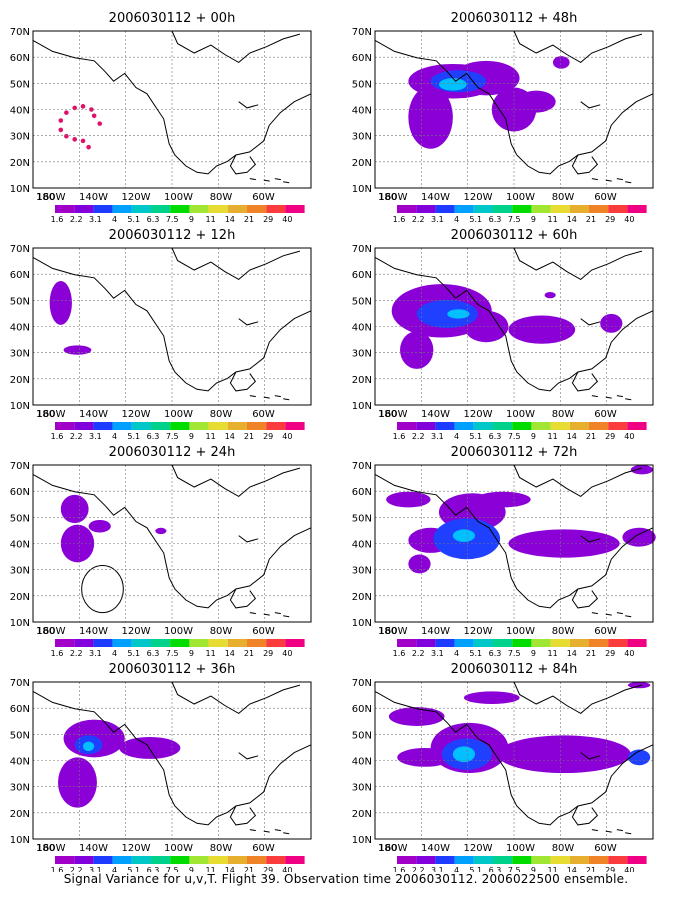  What do you see at coordinates (514, 18) in the screenshot?
I see `panel-title: 2006030112 + 48h` at bounding box center [514, 18].